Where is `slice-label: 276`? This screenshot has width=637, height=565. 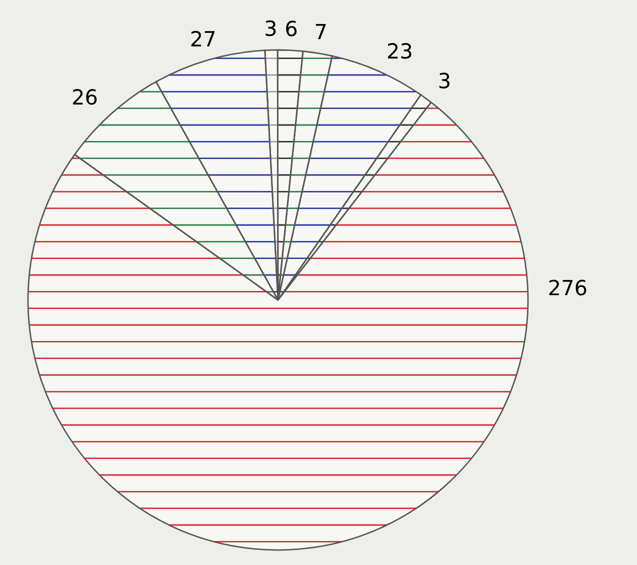 slice-label: 276 is located at coordinates (567, 288).